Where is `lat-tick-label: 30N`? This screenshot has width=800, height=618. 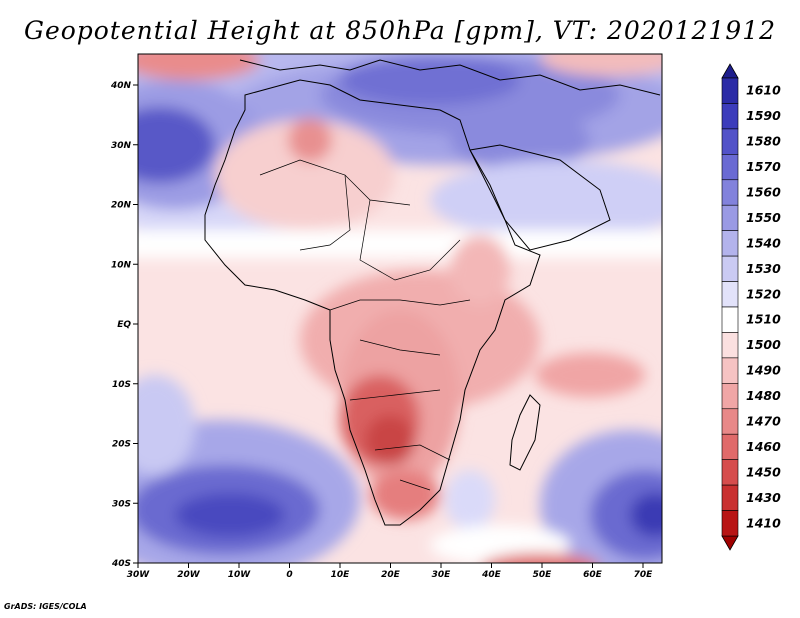
lat-tick-label: 30N is located at coordinates (121, 146).